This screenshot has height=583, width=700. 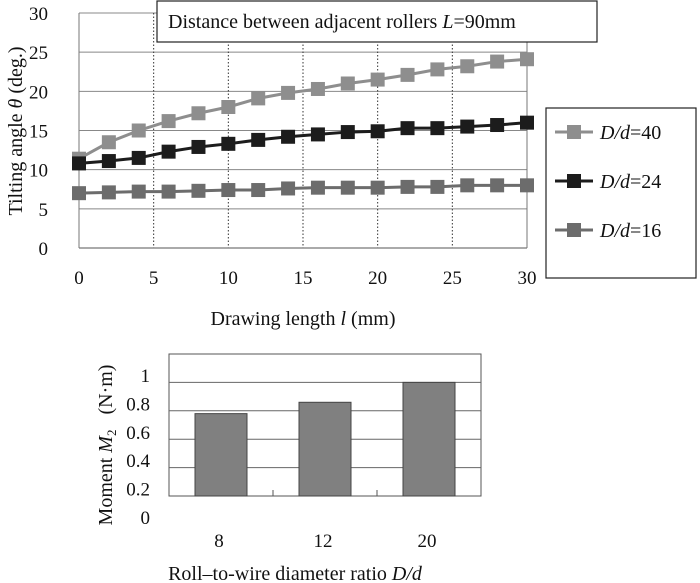 I want to click on annotation-suffix: =90mm, so click(x=484, y=22).